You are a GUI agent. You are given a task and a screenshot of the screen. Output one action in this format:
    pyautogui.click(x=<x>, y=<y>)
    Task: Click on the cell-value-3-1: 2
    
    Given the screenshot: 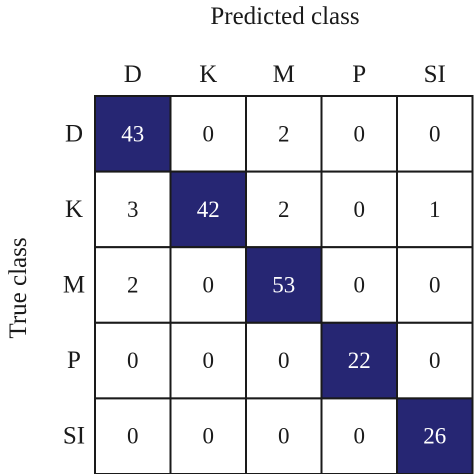 What is the action you would take?
    pyautogui.click(x=133, y=285)
    